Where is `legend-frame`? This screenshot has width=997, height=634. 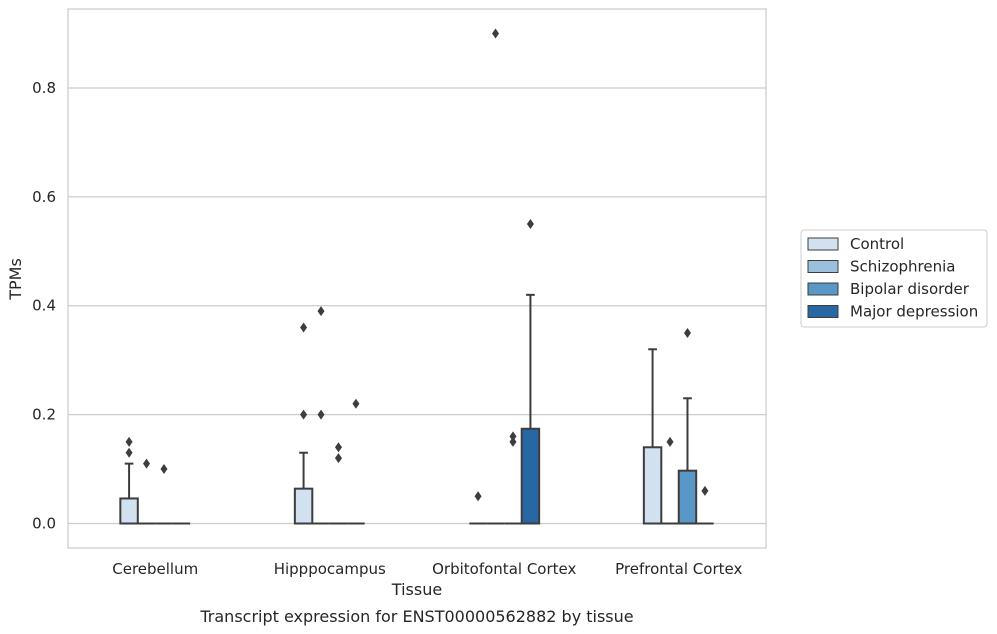
legend-frame is located at coordinates (894, 278).